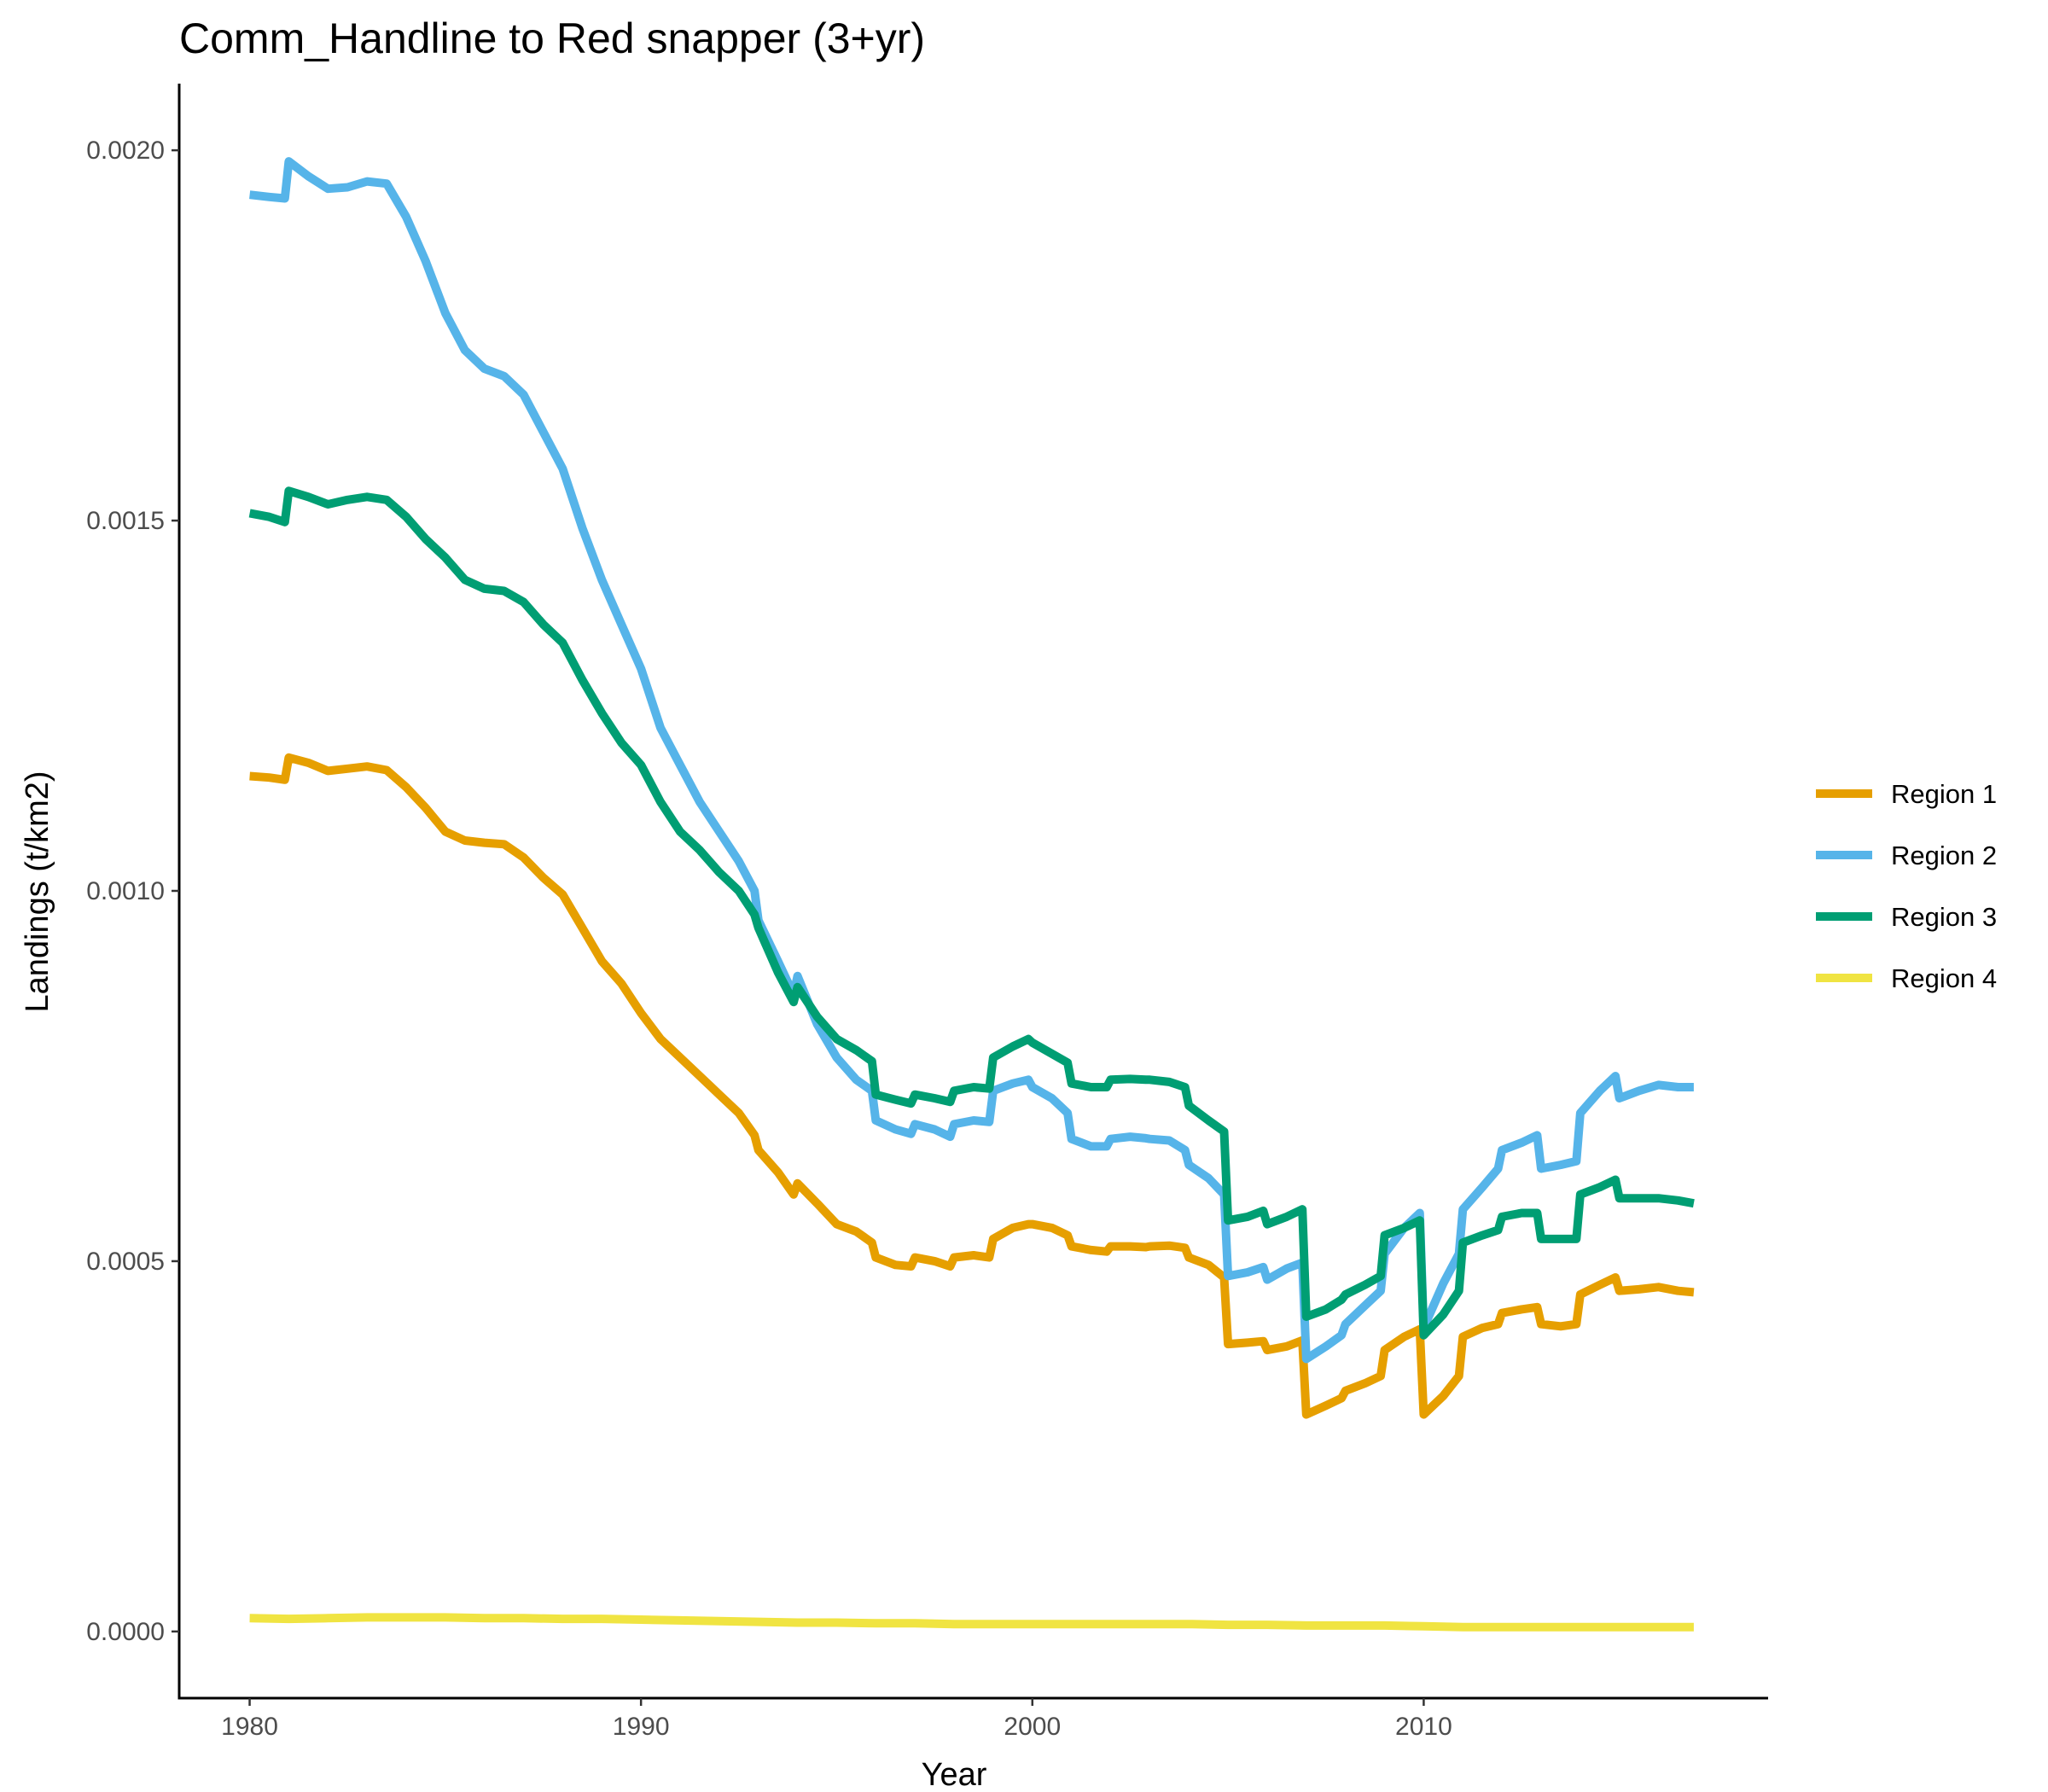 This screenshot has height=1792, width=2048. What do you see at coordinates (126, 151) in the screenshot?
I see `y-tick-label: 0.0020` at bounding box center [126, 151].